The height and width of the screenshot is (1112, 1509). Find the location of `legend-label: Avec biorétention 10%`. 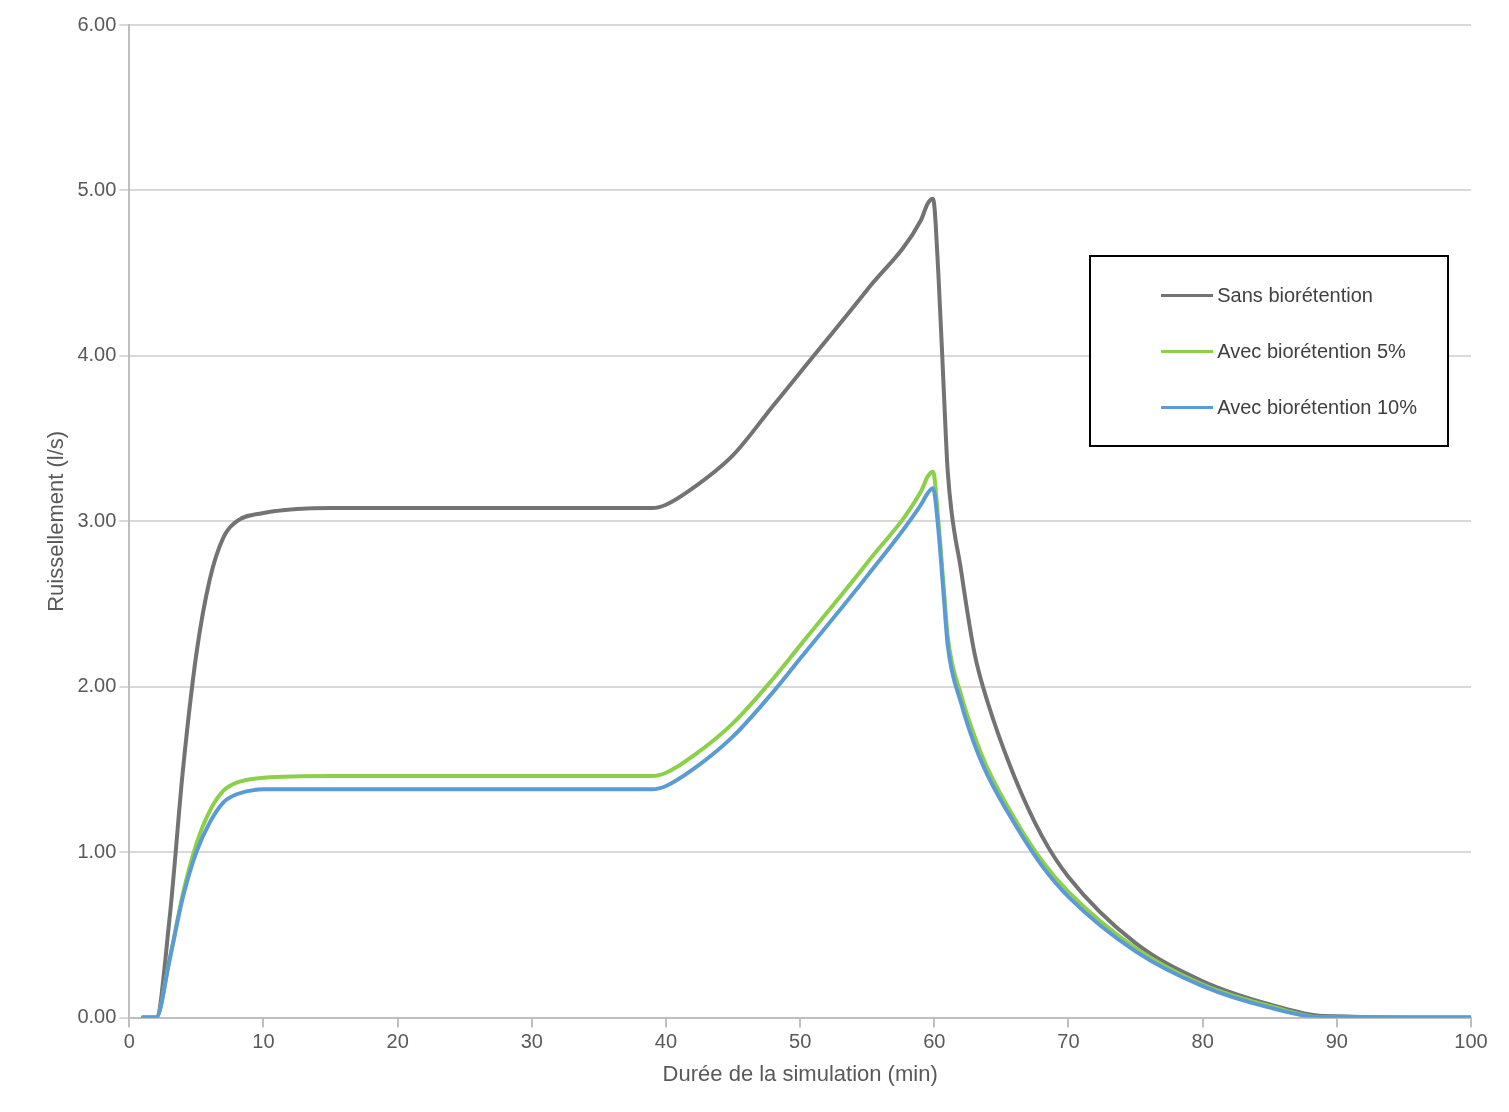

legend-label: Avec biorétention 10% is located at coordinates (1317, 407).